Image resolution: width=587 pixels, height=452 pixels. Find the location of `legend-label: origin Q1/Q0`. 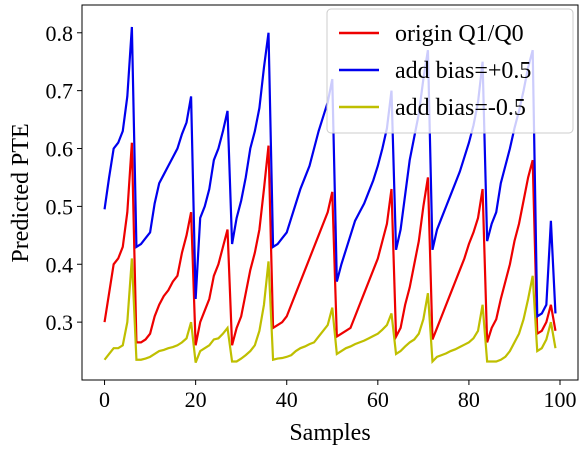

legend-label: origin Q1/Q0 is located at coordinates (459, 34).